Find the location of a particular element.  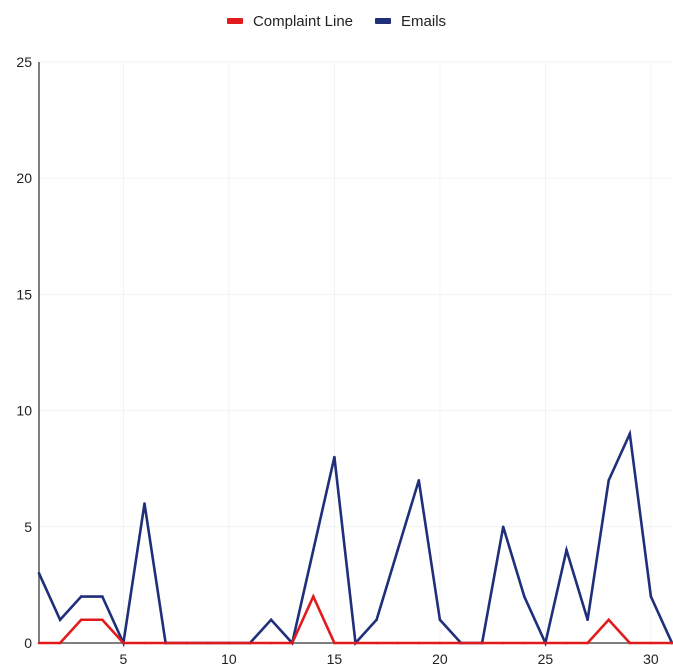

legend-swatch-complaint-line is located at coordinates (234, 21).